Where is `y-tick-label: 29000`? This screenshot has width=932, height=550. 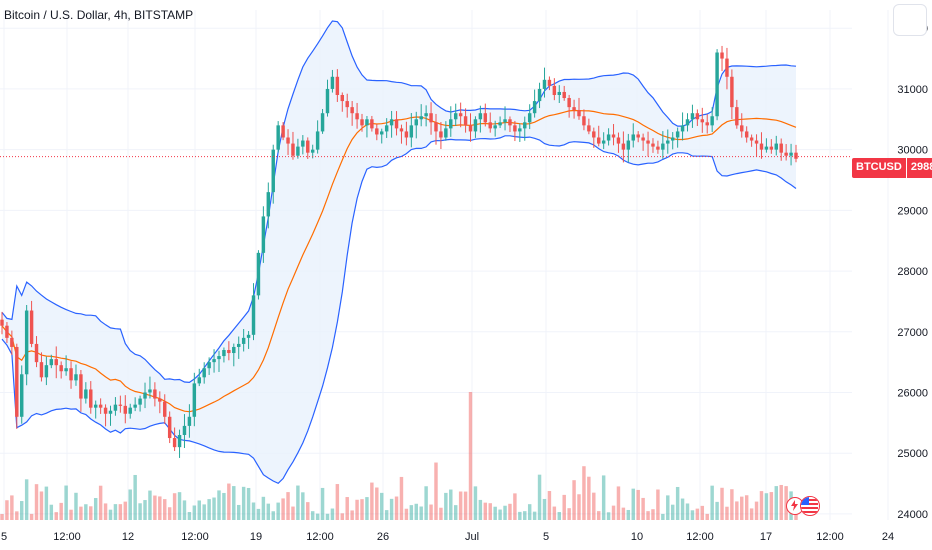
y-tick-label: 29000 is located at coordinates (912, 211).